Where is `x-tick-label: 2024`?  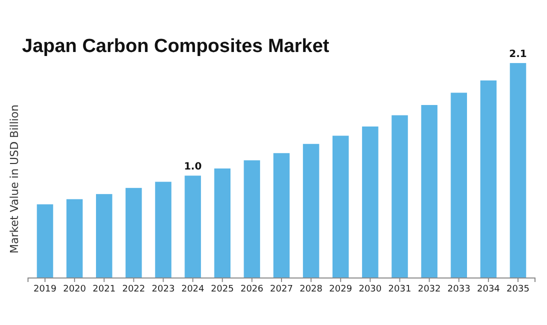
x-tick-label: 2024 is located at coordinates (193, 289).